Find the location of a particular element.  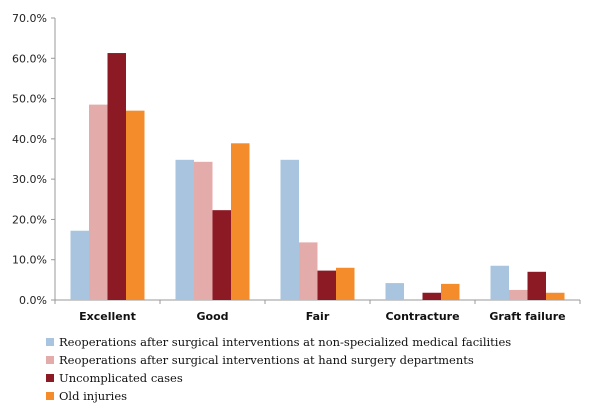

y-tick-label: 20.0% is located at coordinates (29, 219).